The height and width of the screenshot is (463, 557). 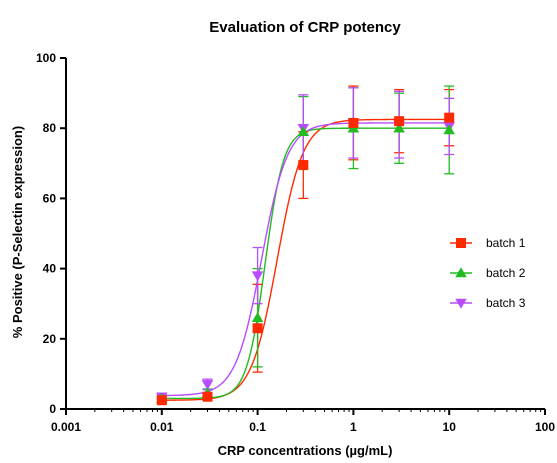 I want to click on legend-label: batch 3, so click(x=506, y=303).